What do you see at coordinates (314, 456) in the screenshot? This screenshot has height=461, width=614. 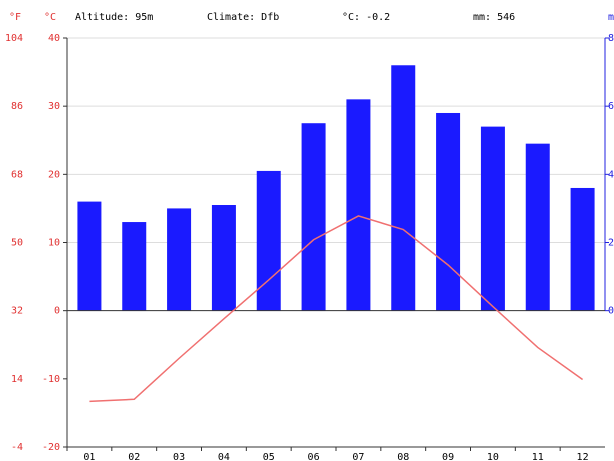 I see `x-tick-label: 06` at bounding box center [314, 456].